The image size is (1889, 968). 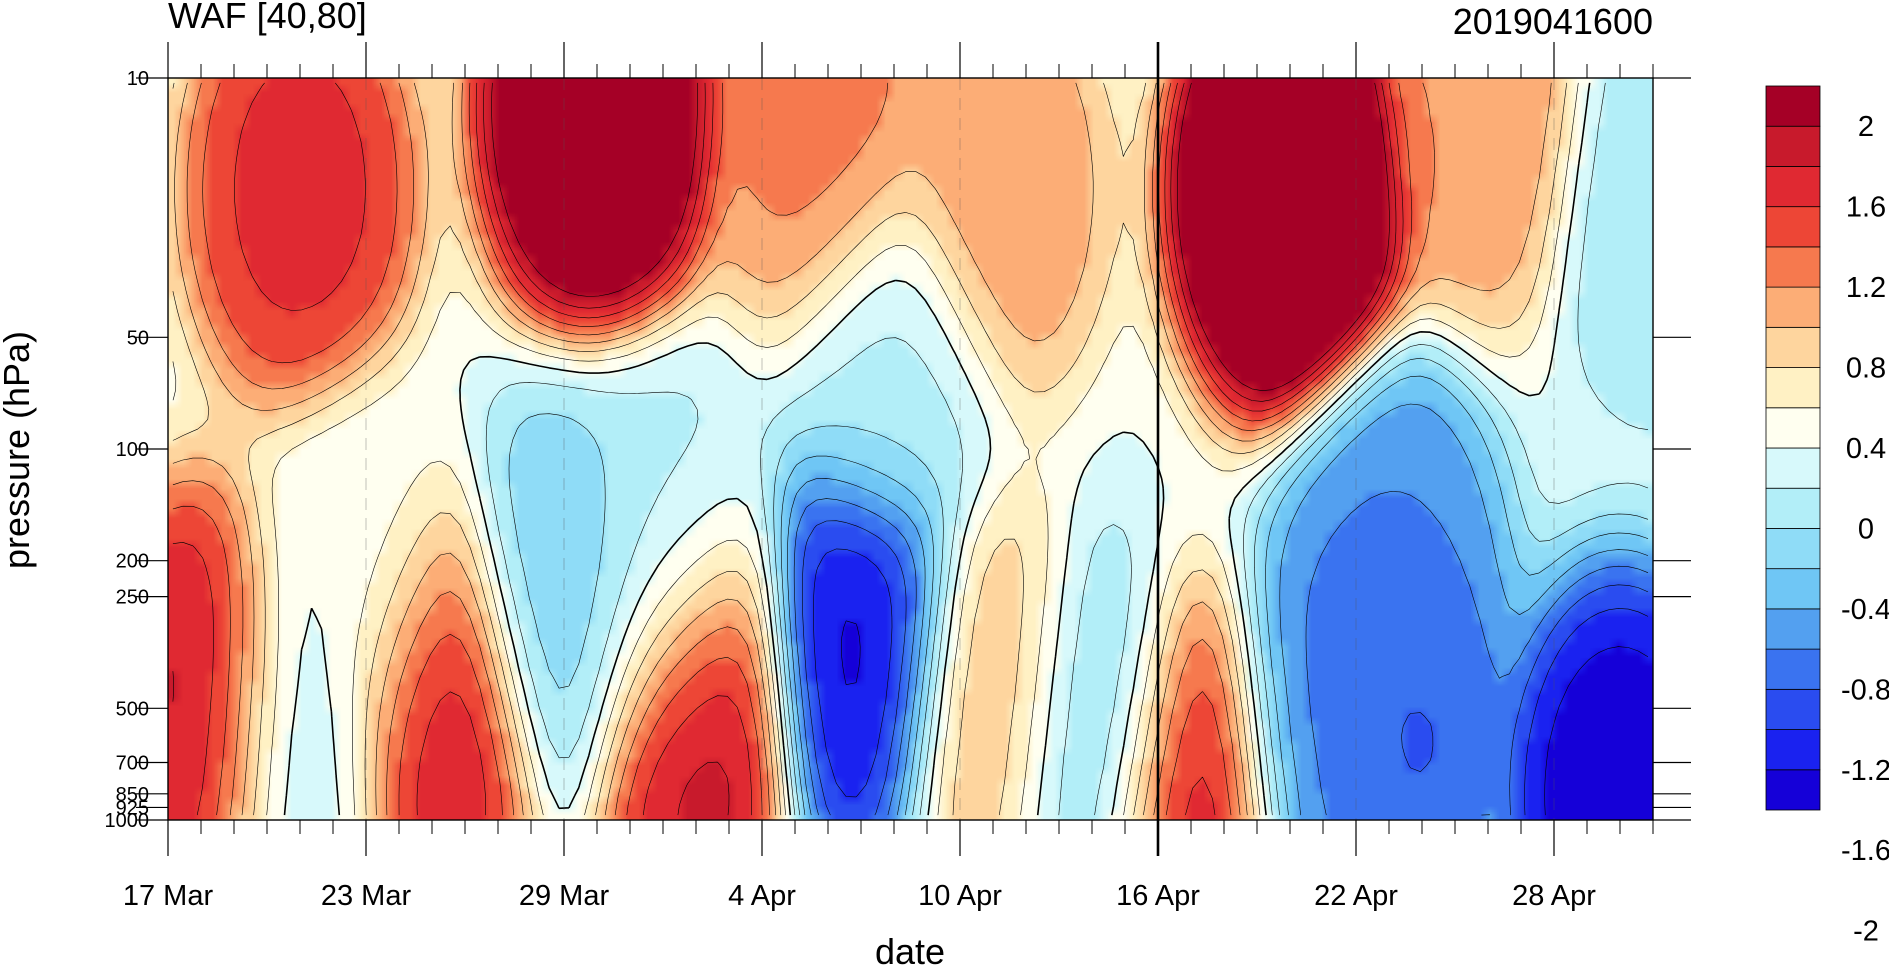 What do you see at coordinates (1866, 127) in the screenshot?
I see `colorbar-label: 2` at bounding box center [1866, 127].